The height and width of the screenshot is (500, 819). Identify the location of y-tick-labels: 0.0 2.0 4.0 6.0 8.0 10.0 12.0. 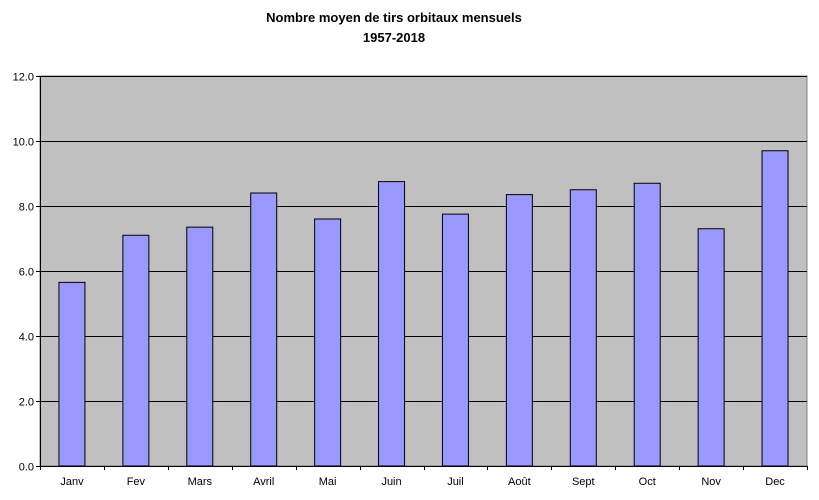
(23, 273).